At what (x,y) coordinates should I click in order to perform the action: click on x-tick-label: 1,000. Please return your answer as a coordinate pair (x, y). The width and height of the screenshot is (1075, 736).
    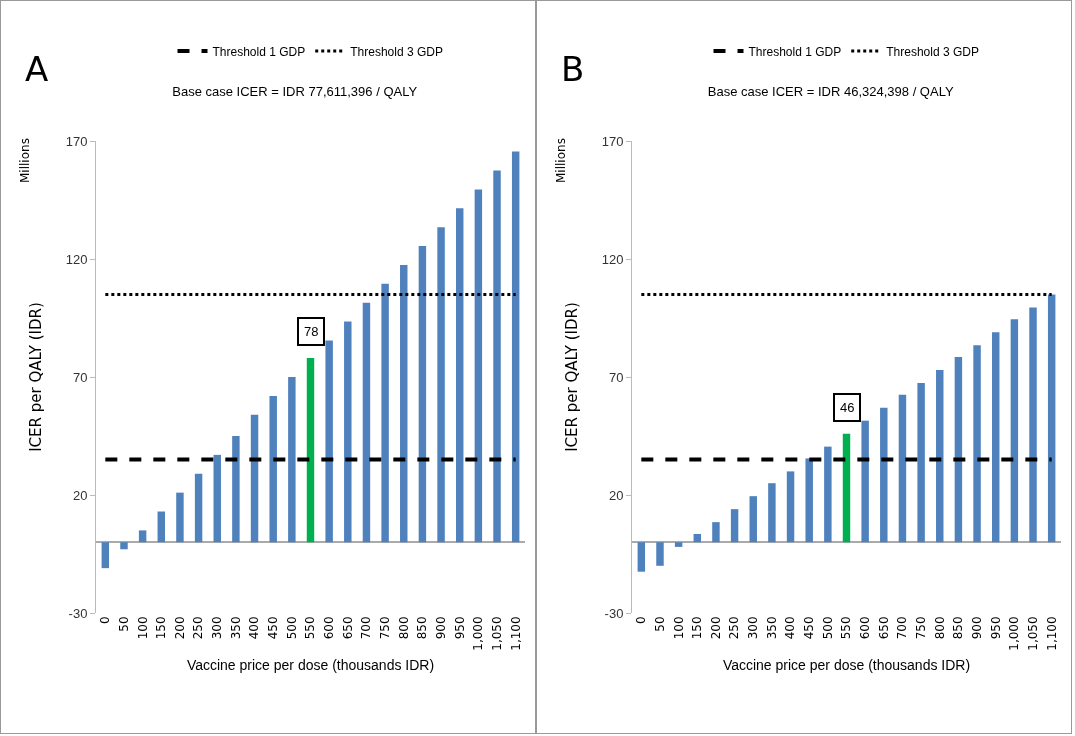
    Looking at the image, I should click on (1014, 633).